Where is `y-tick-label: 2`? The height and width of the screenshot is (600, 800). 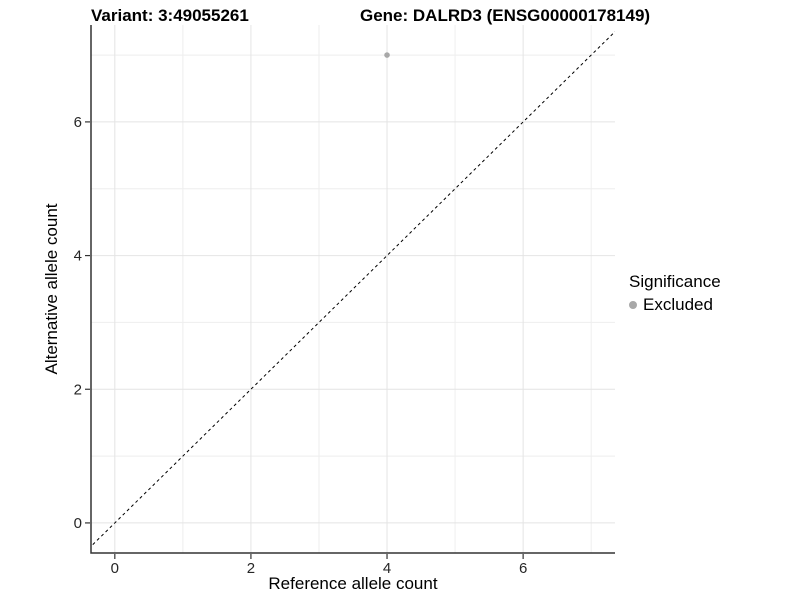
y-tick-label: 2 is located at coordinates (78, 389).